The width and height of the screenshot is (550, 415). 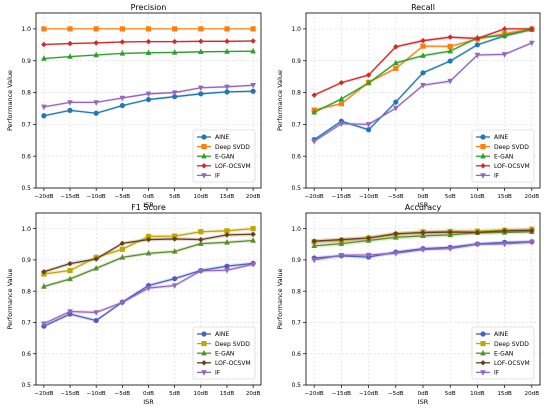 What do you see at coordinates (504, 394) in the screenshot?
I see `x-tick-label: 15dB` at bounding box center [504, 394].